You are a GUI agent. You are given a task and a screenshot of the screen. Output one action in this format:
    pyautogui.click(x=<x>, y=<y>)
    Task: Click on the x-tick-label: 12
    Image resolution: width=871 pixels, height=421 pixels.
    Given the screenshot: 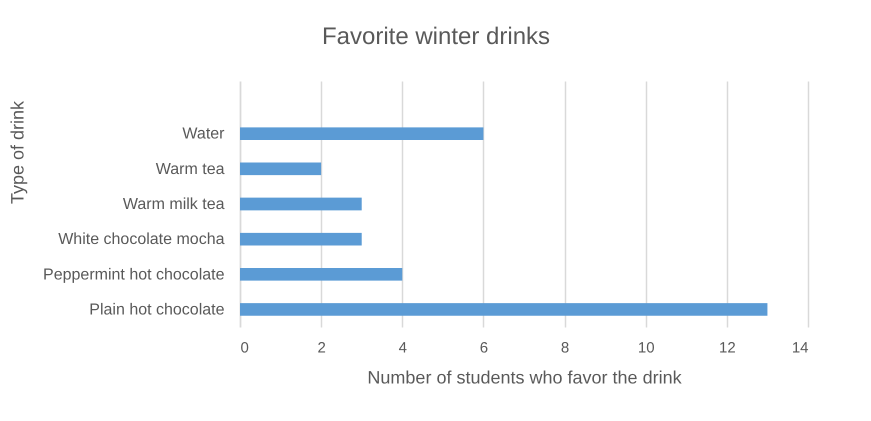 What is the action you would take?
    pyautogui.click(x=727, y=348)
    